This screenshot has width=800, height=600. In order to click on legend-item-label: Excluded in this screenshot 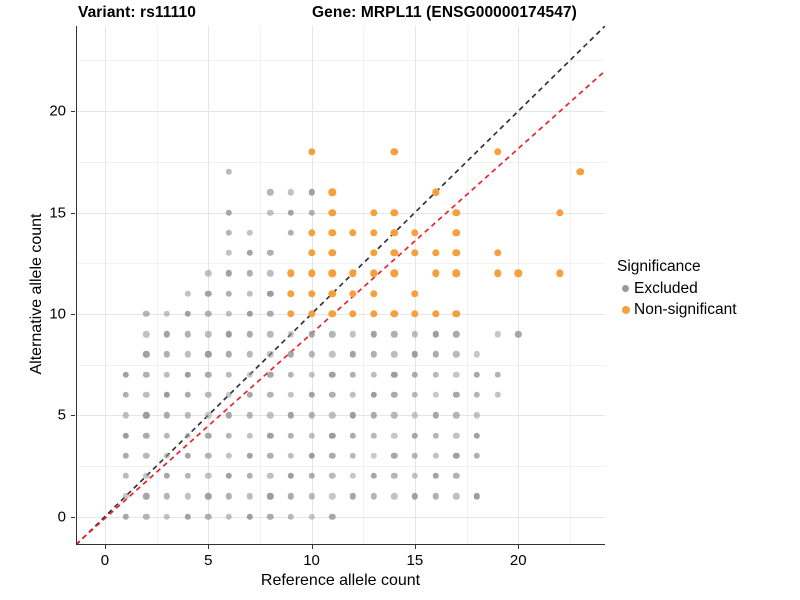, I will do `click(666, 288)`.